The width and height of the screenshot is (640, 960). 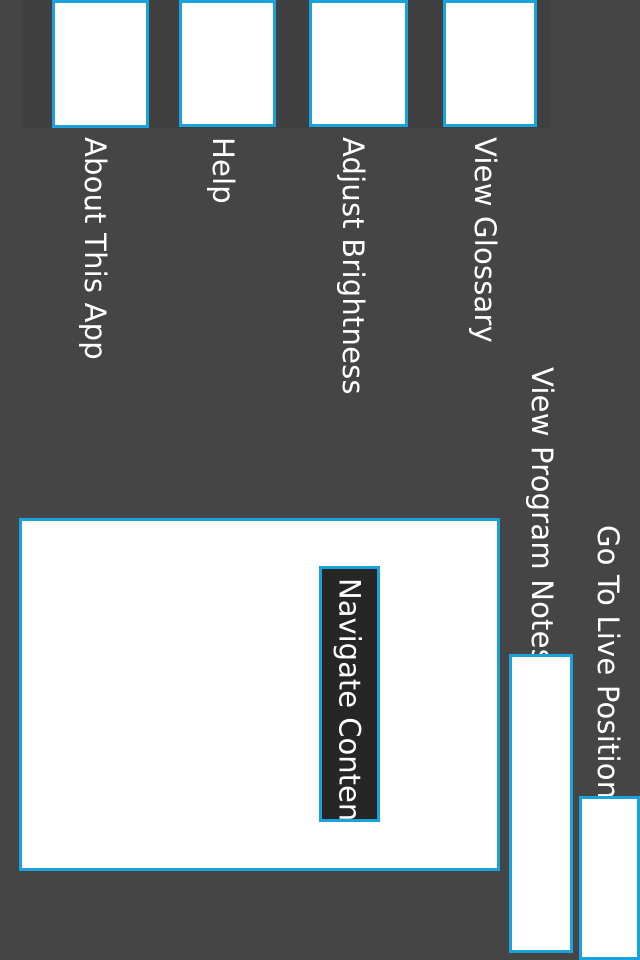 What do you see at coordinates (608, 662) in the screenshot?
I see `live-position-label: Go To Live Position` at bounding box center [608, 662].